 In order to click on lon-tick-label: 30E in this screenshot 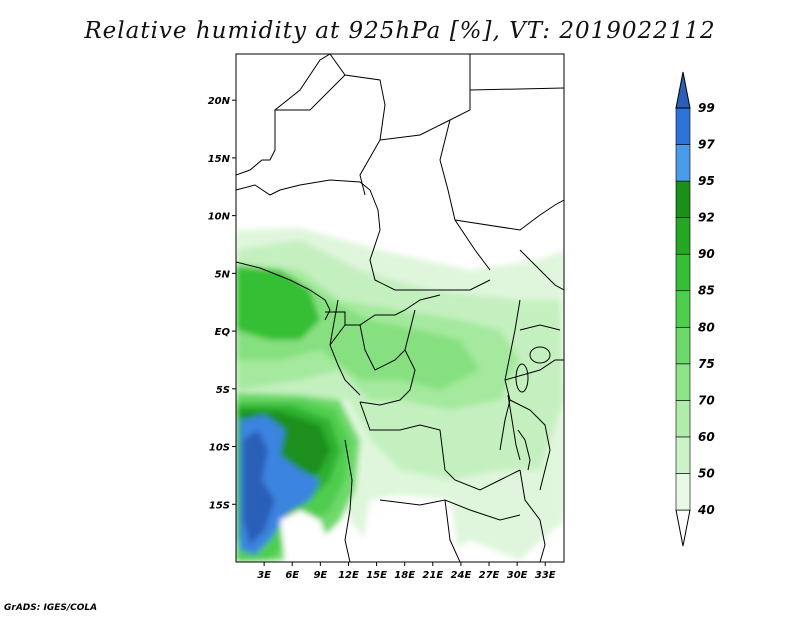, I will do `click(517, 575)`.